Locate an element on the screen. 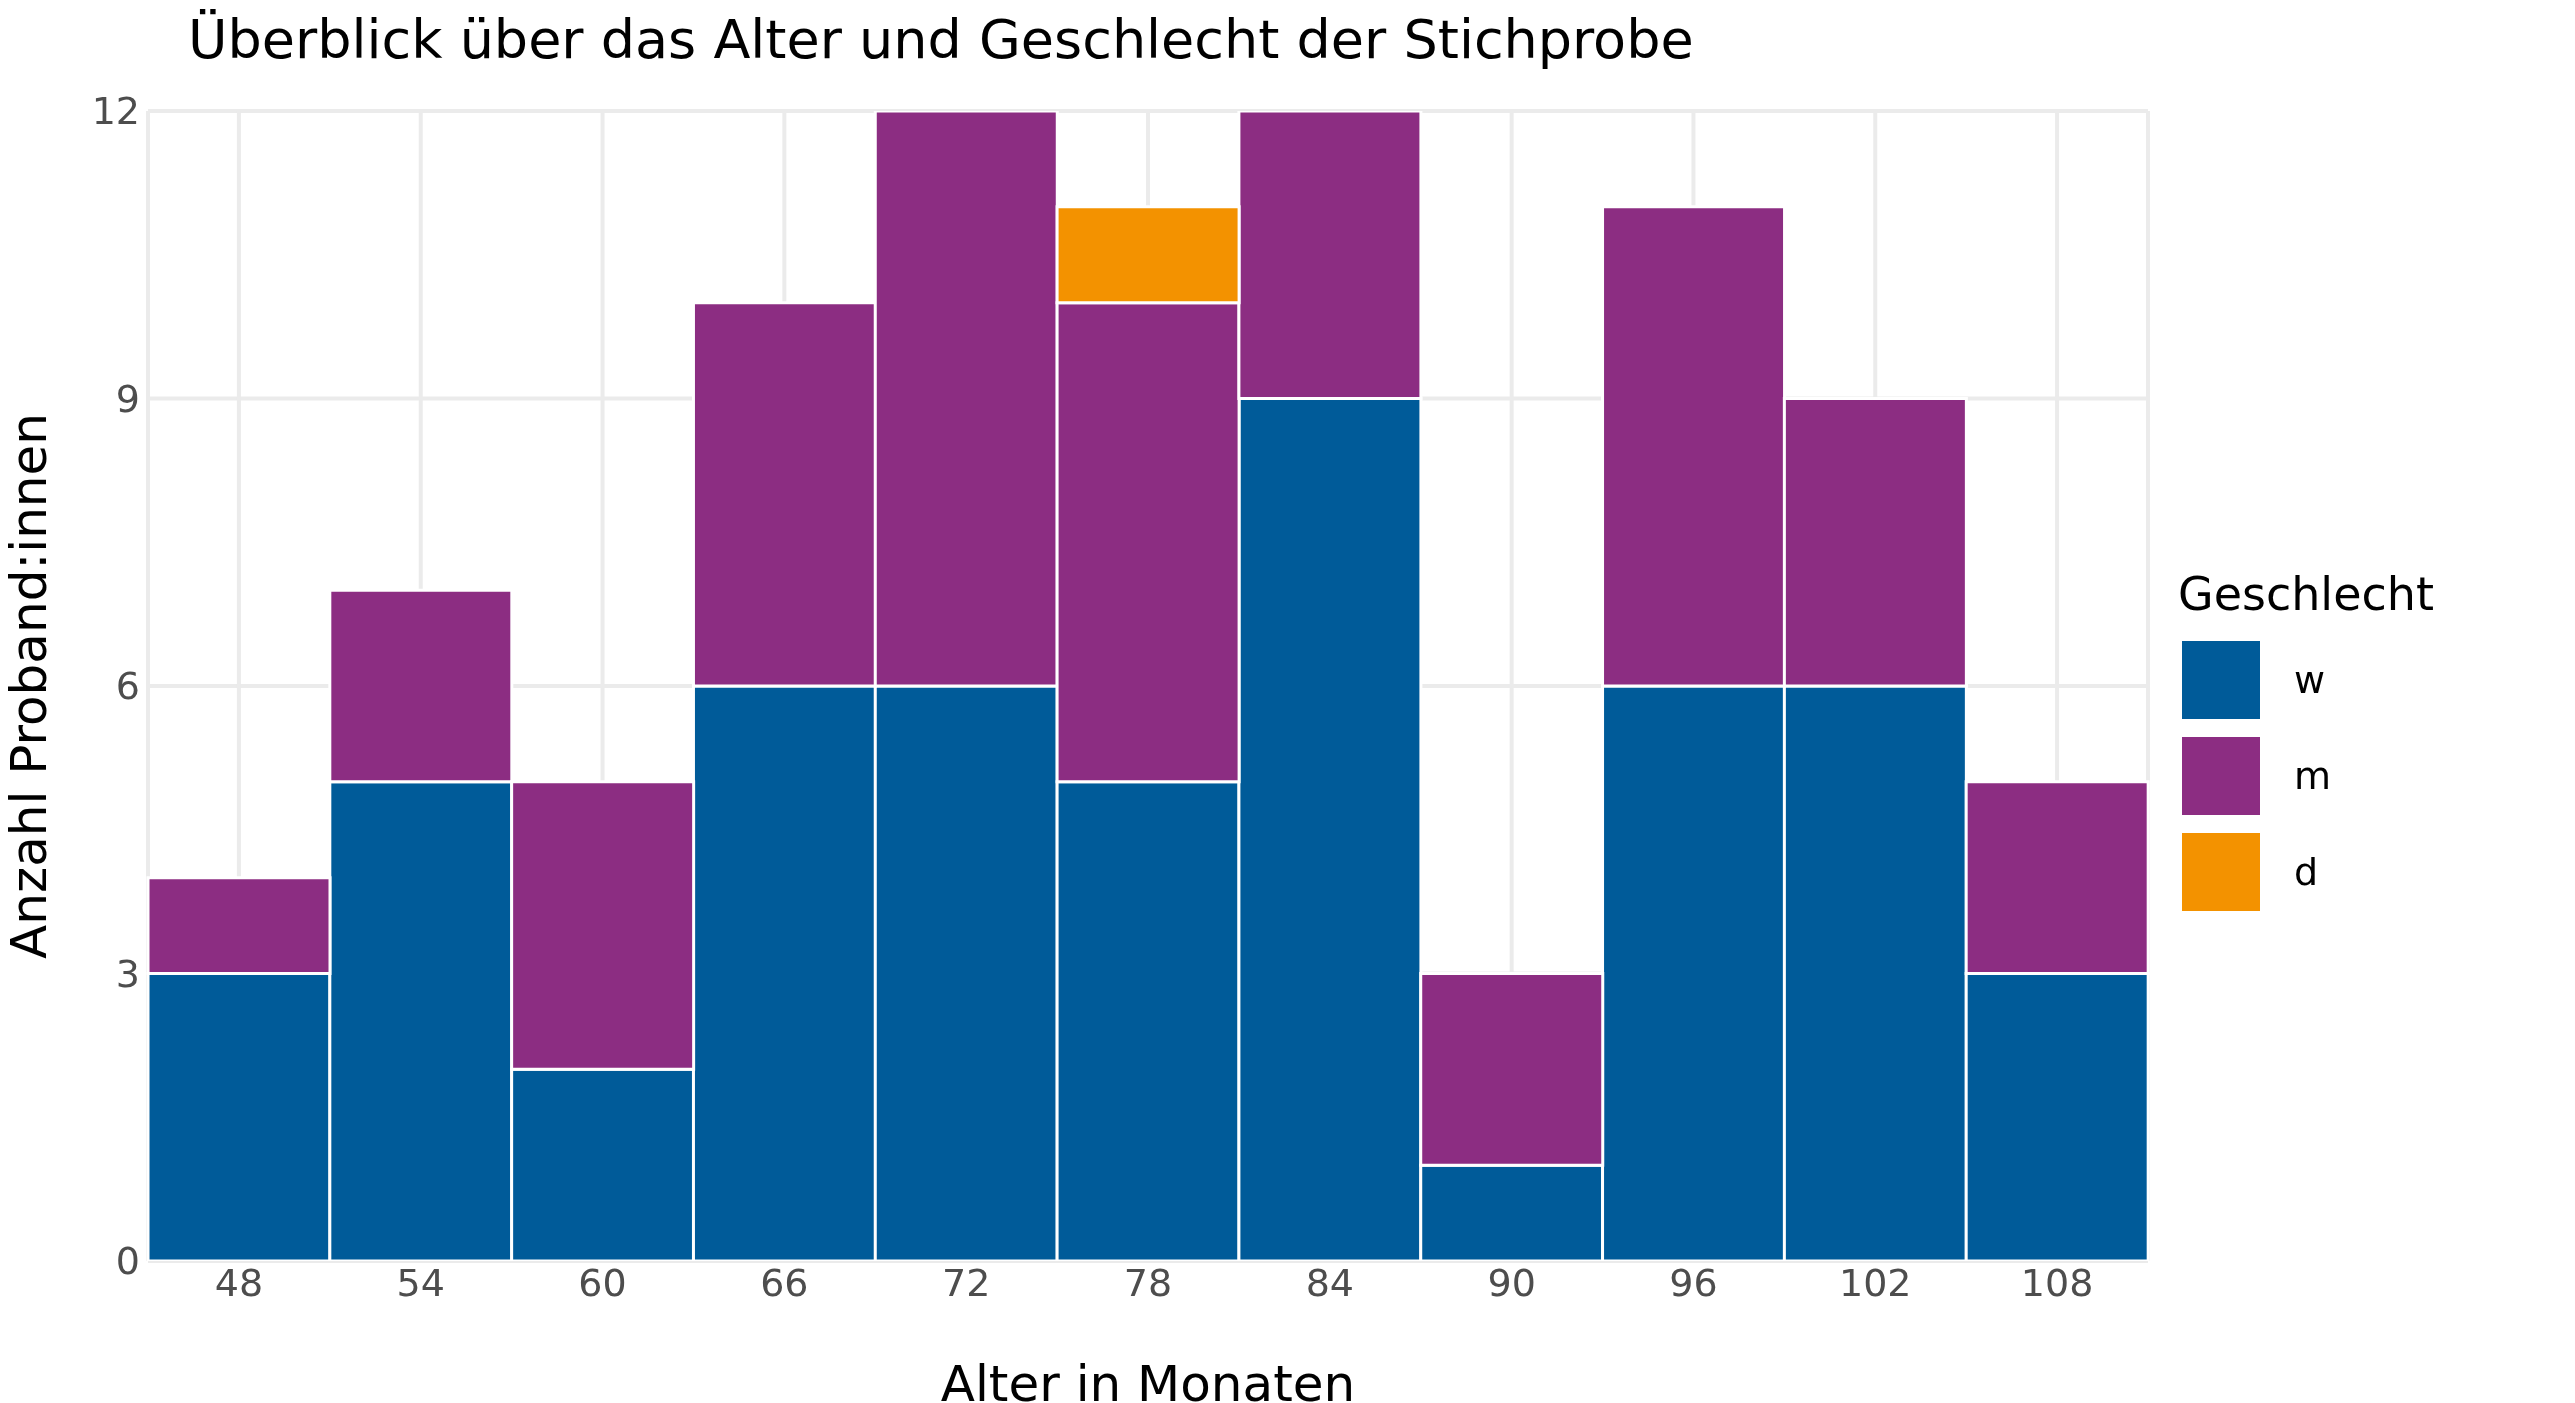  y-tick-label: 6 is located at coordinates (127, 686).